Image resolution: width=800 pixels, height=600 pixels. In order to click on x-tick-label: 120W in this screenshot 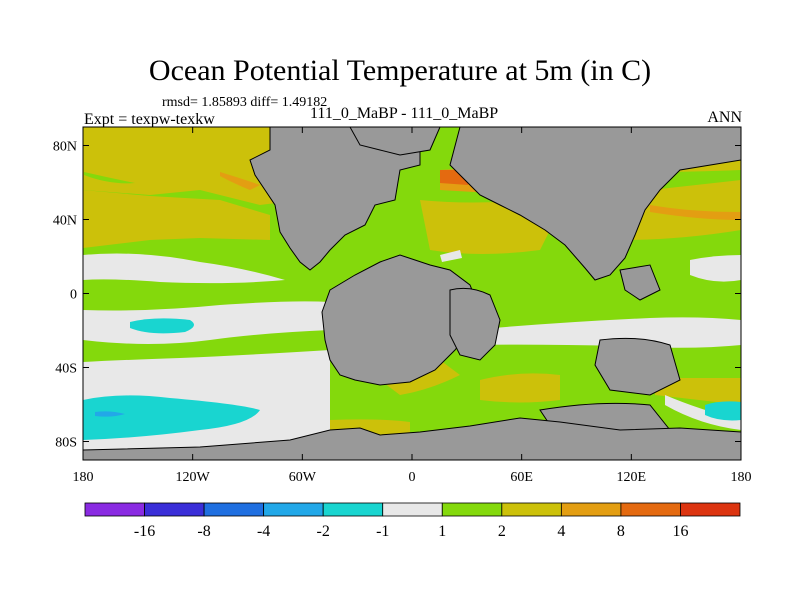, I will do `click(193, 477)`.